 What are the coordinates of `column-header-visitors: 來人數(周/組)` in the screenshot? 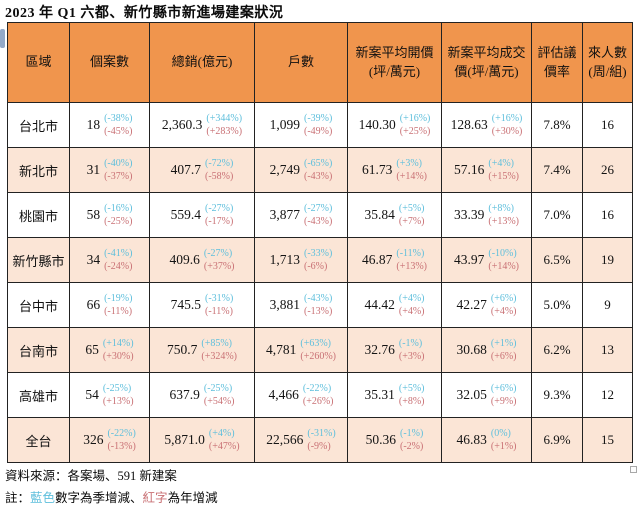 It's located at (607, 62).